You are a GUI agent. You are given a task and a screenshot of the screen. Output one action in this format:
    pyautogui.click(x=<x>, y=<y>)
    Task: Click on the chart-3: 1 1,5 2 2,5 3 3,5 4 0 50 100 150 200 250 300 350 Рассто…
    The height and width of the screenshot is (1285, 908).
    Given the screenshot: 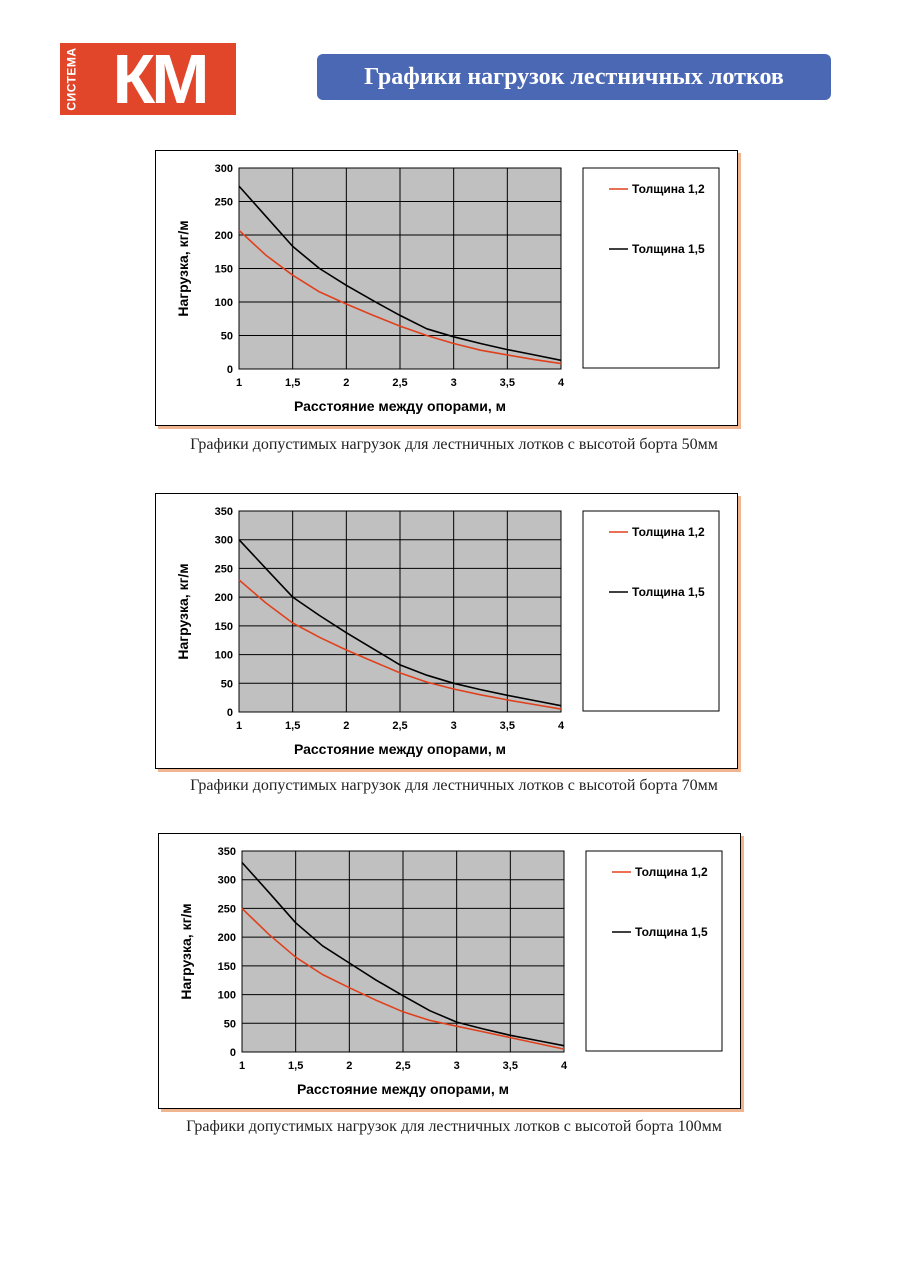 What is the action you would take?
    pyautogui.click(x=450, y=971)
    